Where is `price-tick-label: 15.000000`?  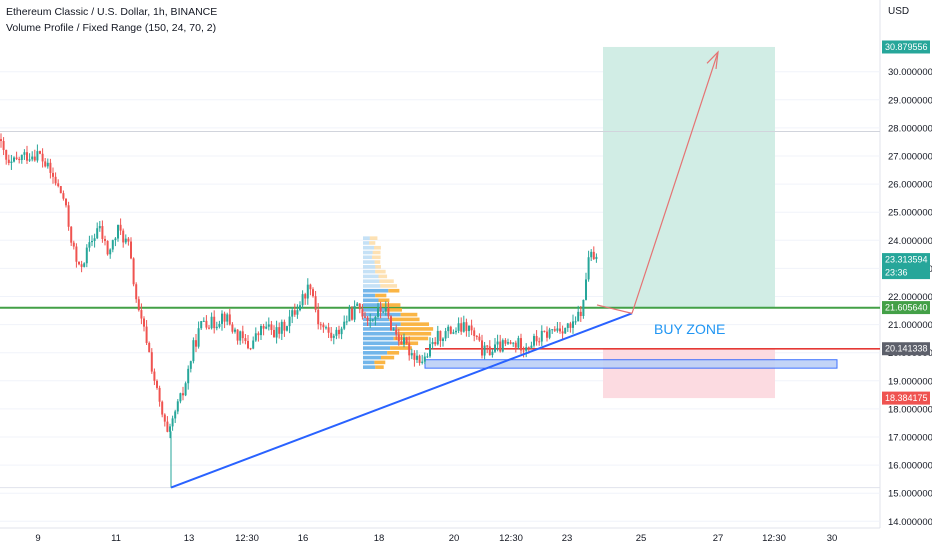 price-tick-label: 15.000000 is located at coordinates (910, 494).